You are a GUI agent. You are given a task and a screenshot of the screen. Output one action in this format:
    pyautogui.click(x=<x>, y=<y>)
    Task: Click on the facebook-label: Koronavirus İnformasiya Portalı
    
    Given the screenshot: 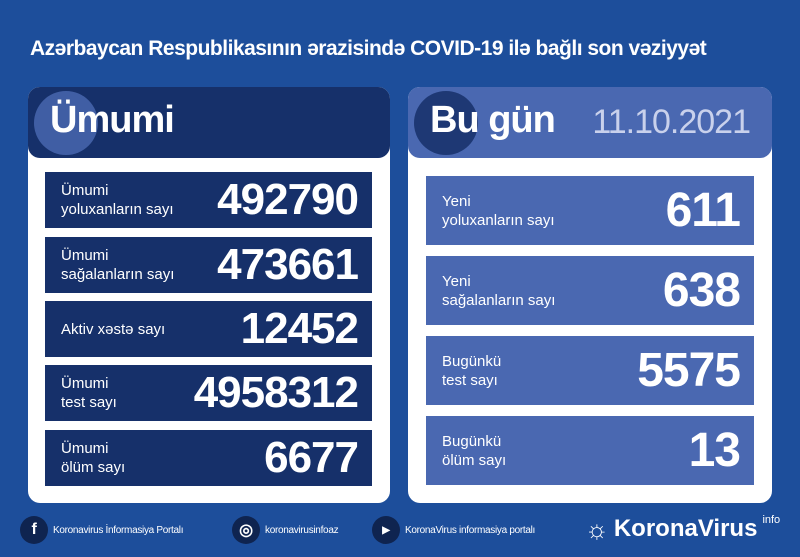 What is the action you would take?
    pyautogui.click(x=118, y=530)
    